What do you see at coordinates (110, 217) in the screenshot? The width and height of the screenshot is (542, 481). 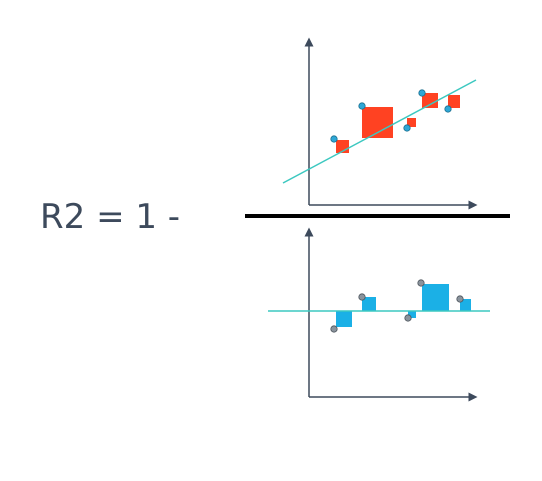 I see `formula: R2 = 1 -` at bounding box center [110, 217].